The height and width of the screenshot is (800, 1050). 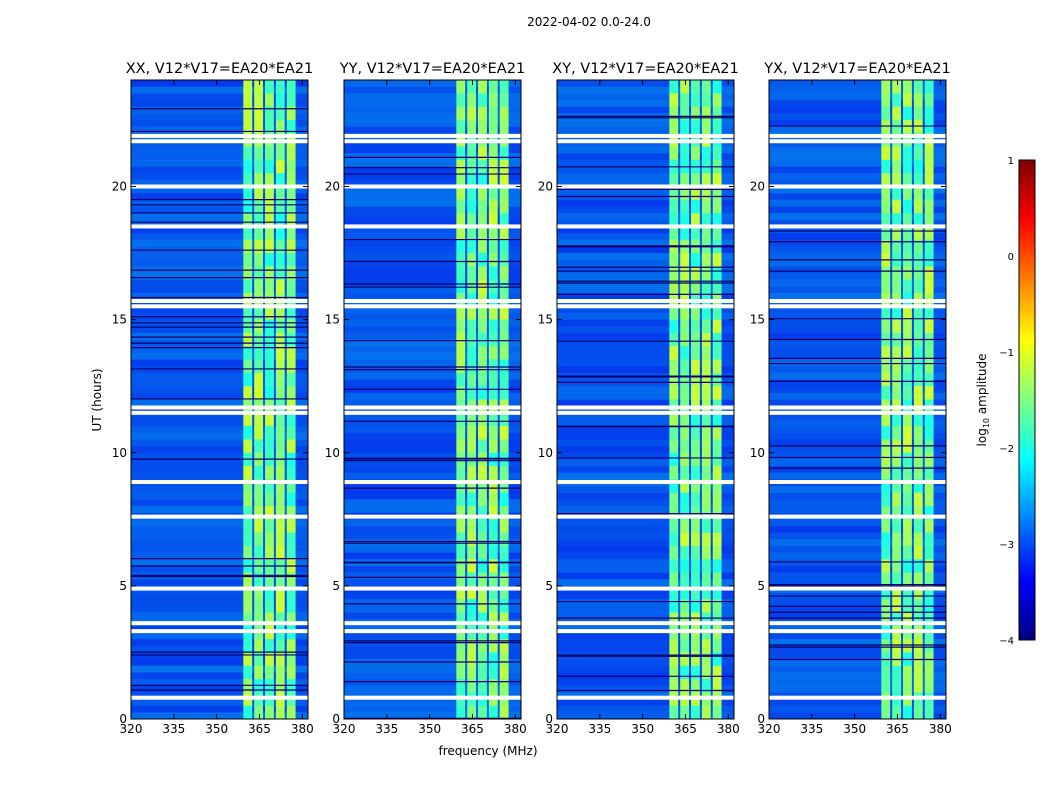 What do you see at coordinates (302, 729) in the screenshot?
I see `x-tick-label: 380` at bounding box center [302, 729].